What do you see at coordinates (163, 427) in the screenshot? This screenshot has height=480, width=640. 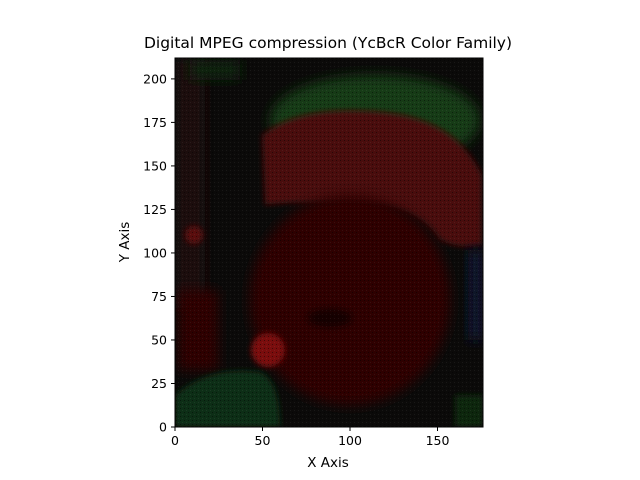 I see `y-tick-label: 0` at bounding box center [163, 427].